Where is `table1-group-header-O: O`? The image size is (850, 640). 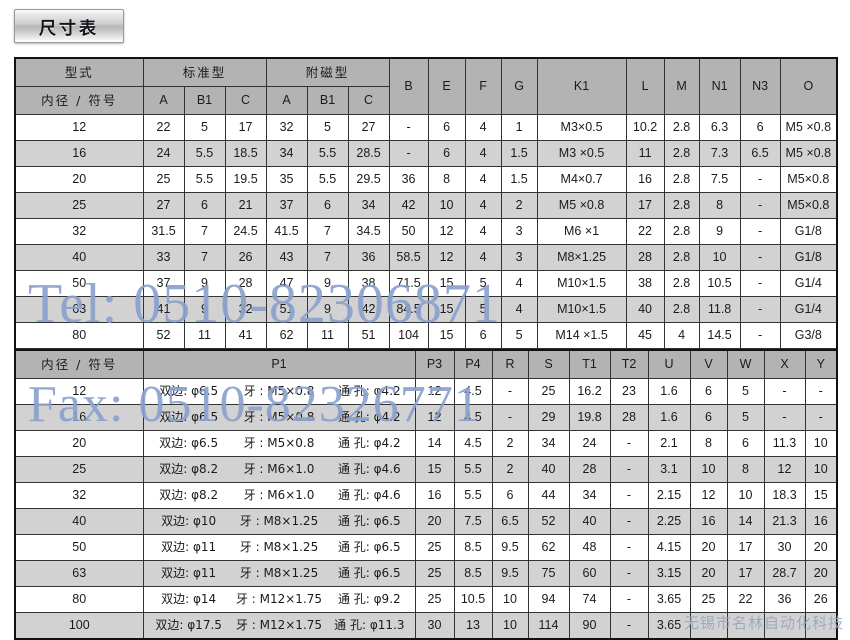
table1-group-header-O: O is located at coordinates (808, 86).